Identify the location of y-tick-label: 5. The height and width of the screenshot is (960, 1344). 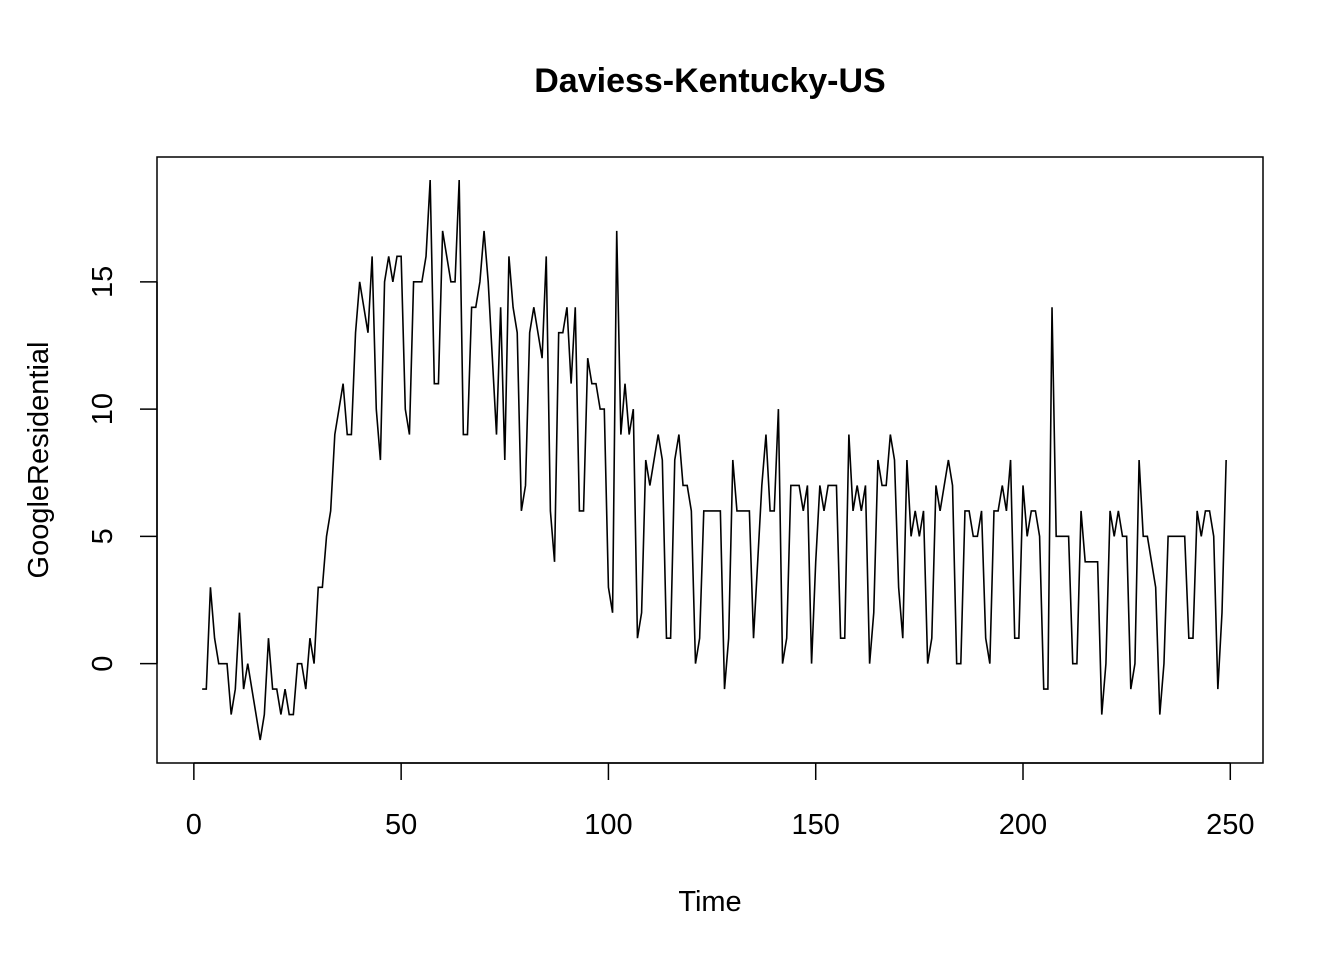
(103, 536).